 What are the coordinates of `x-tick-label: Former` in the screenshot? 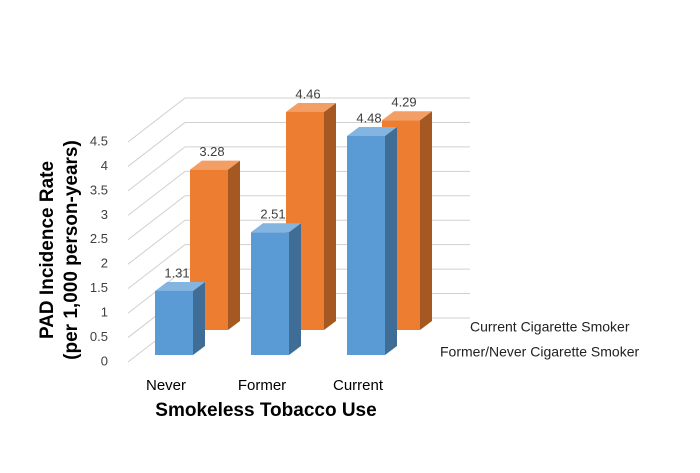 It's located at (262, 385).